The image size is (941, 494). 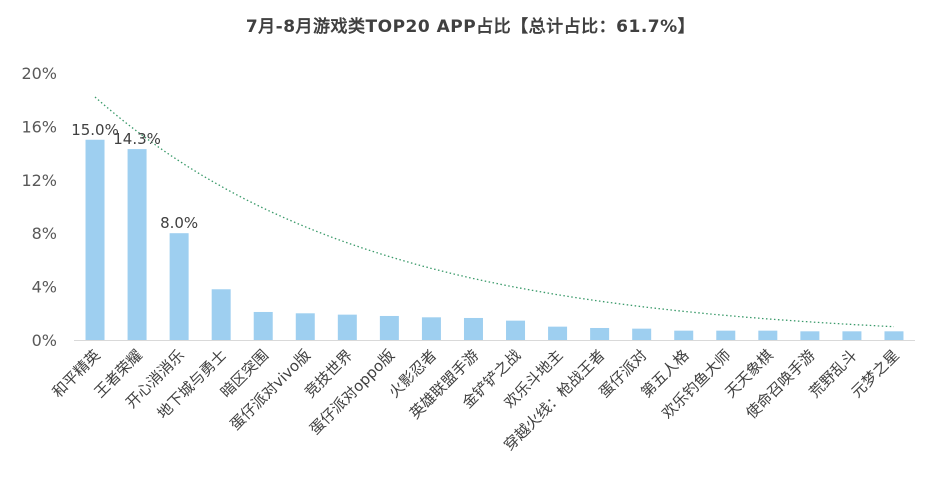 What do you see at coordinates (39, 126) in the screenshot?
I see `y-tick-label: 16%` at bounding box center [39, 126].